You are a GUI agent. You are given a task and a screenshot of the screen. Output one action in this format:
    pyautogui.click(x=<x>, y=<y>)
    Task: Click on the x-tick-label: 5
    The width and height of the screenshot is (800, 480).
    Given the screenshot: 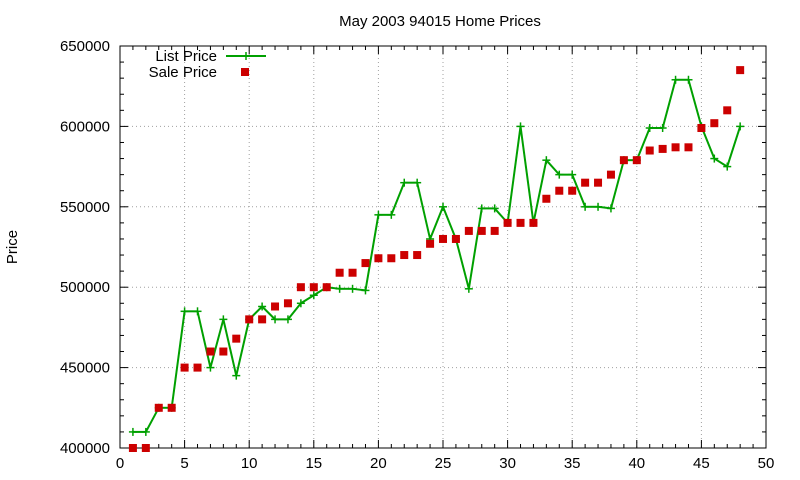 What is the action you would take?
    pyautogui.click(x=184, y=463)
    